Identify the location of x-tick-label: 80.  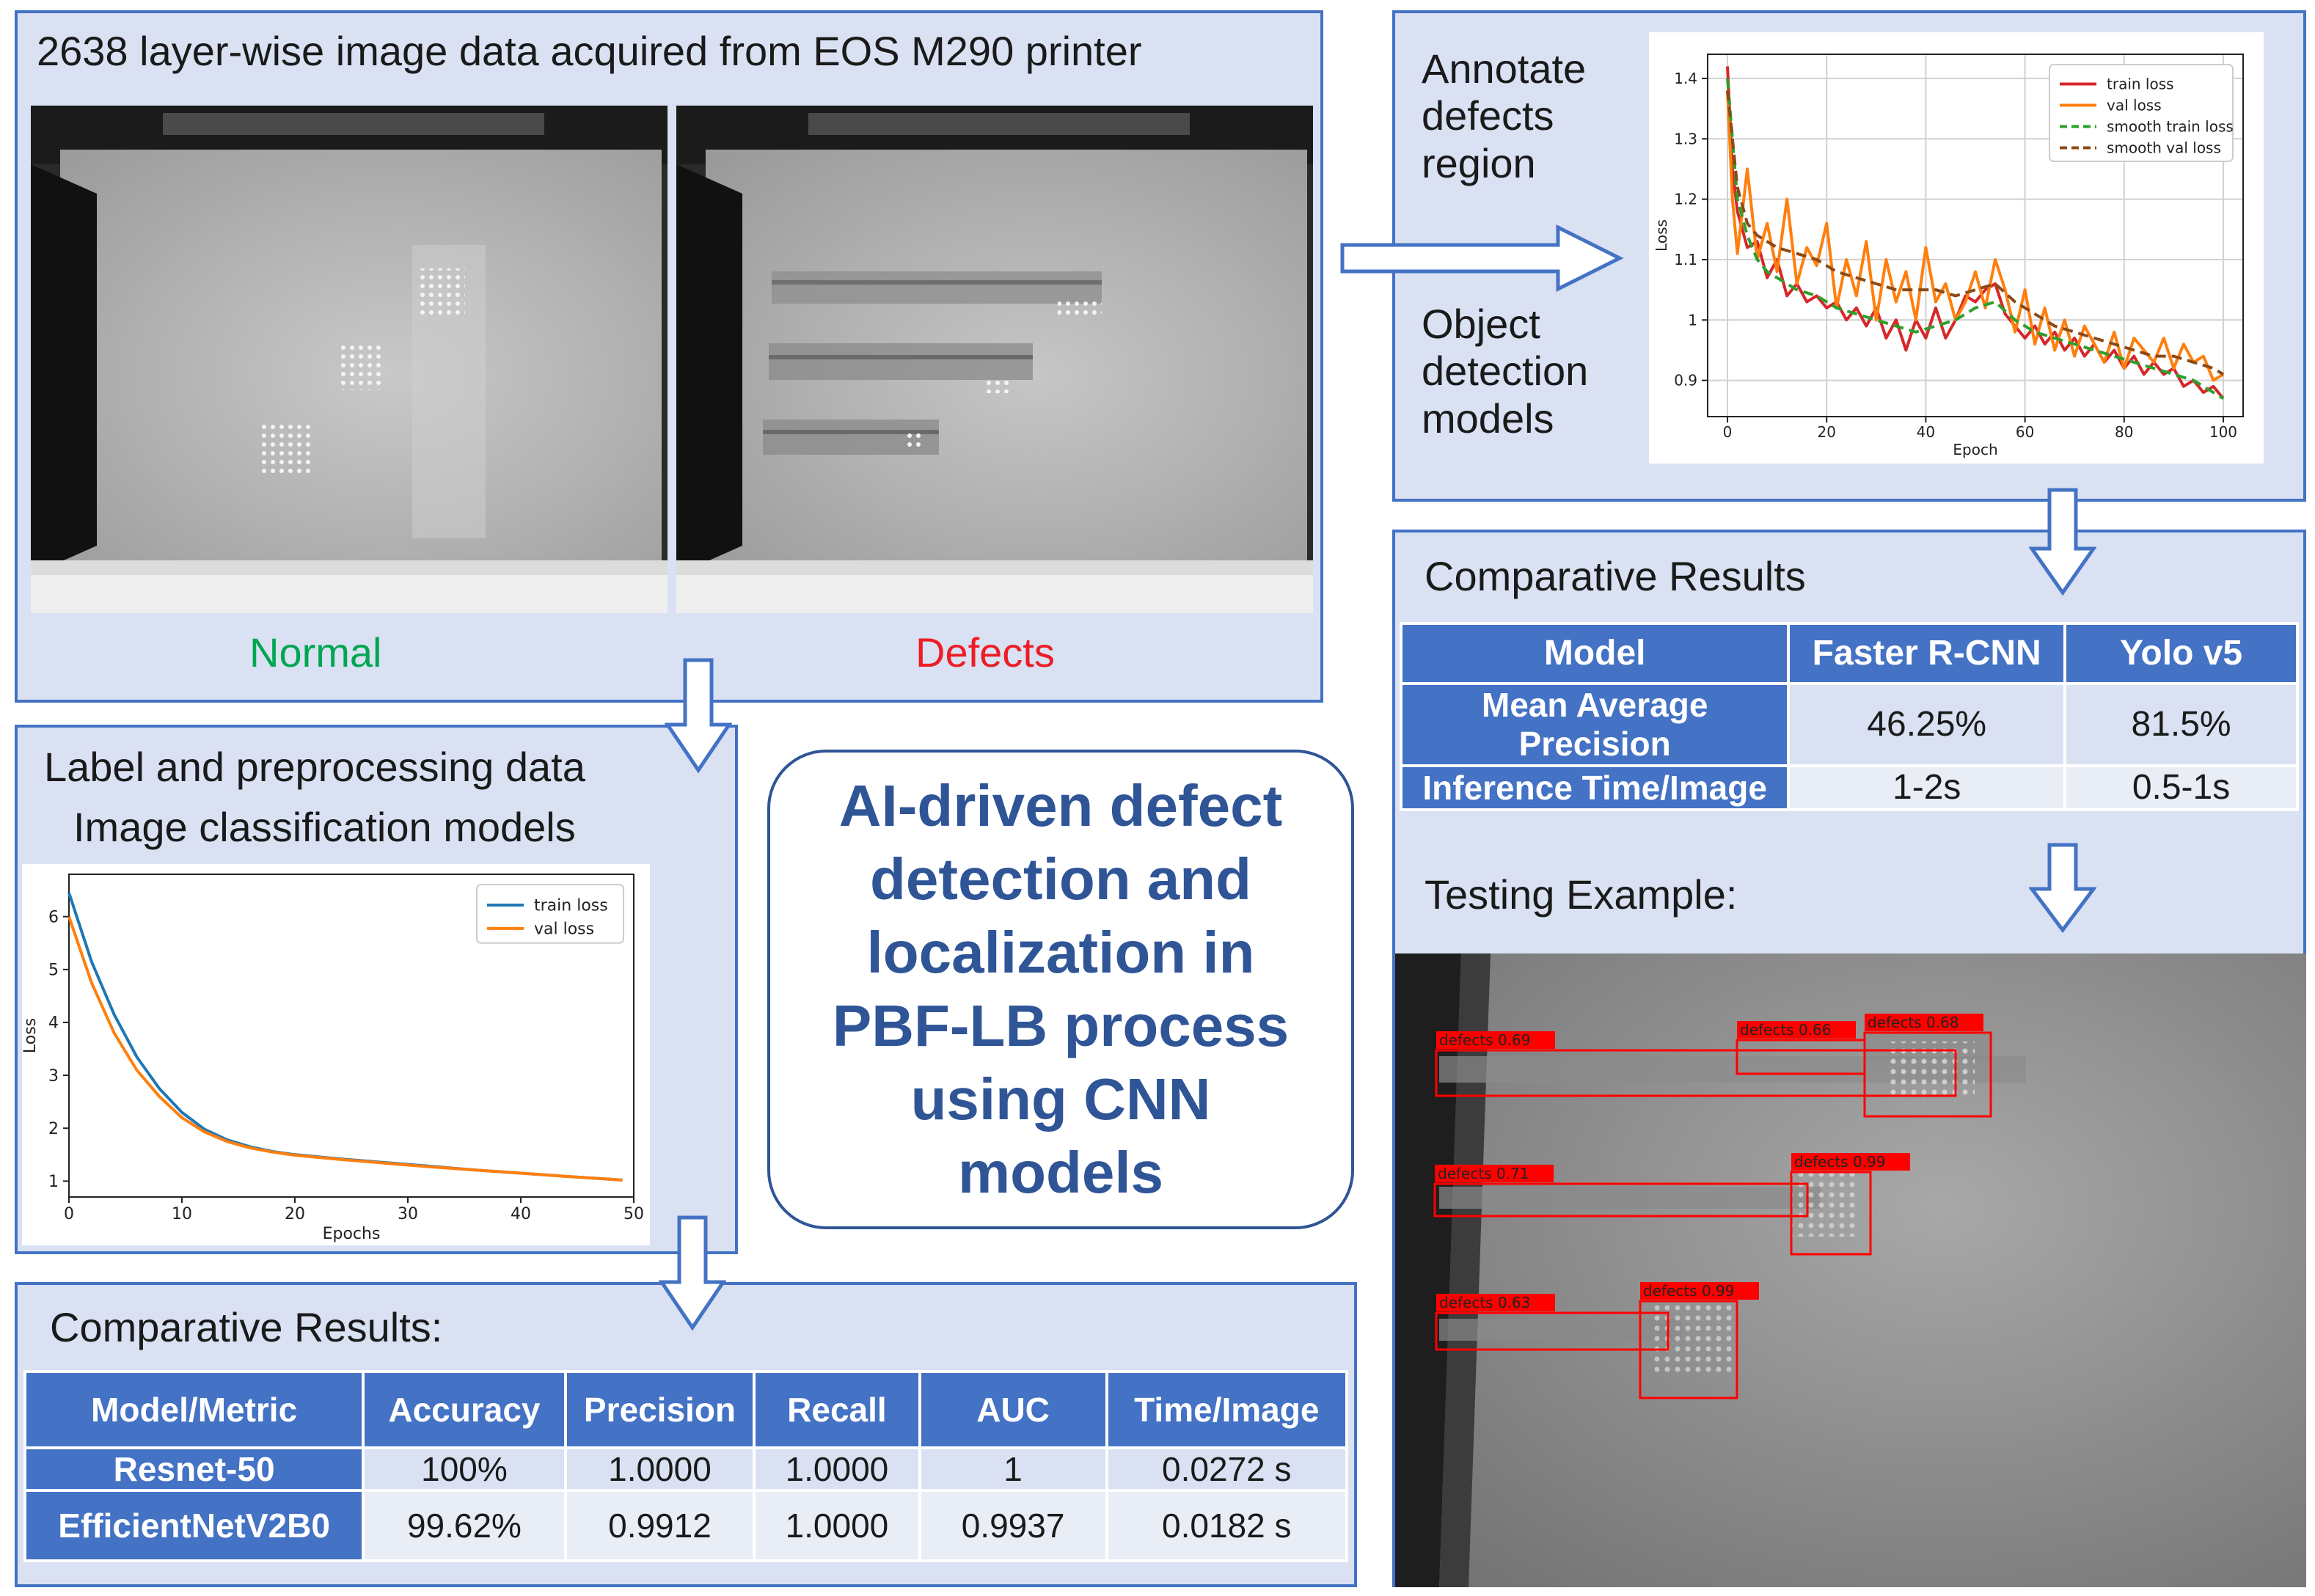
(2124, 432).